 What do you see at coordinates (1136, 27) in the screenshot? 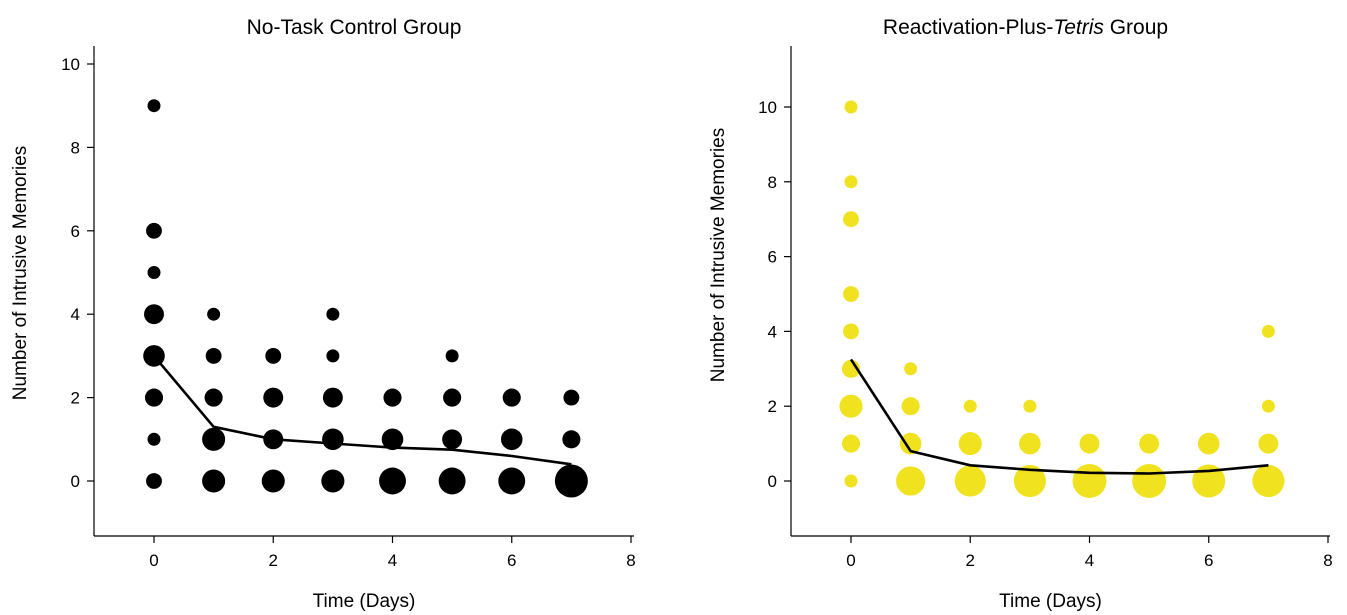
I see `chart-title-part: Group` at bounding box center [1136, 27].